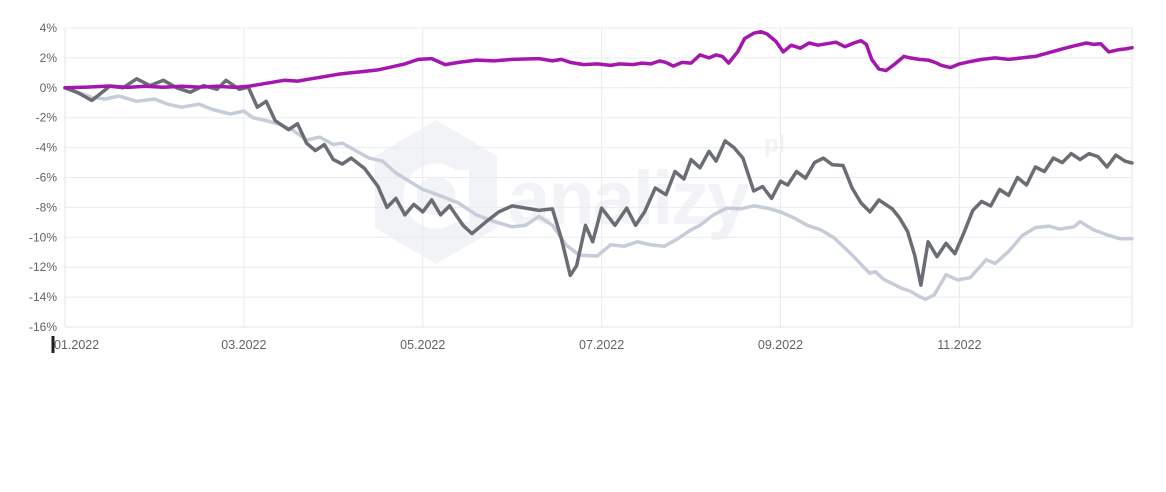  What do you see at coordinates (43, 297) in the screenshot?
I see `y-tick-label: -14%` at bounding box center [43, 297].